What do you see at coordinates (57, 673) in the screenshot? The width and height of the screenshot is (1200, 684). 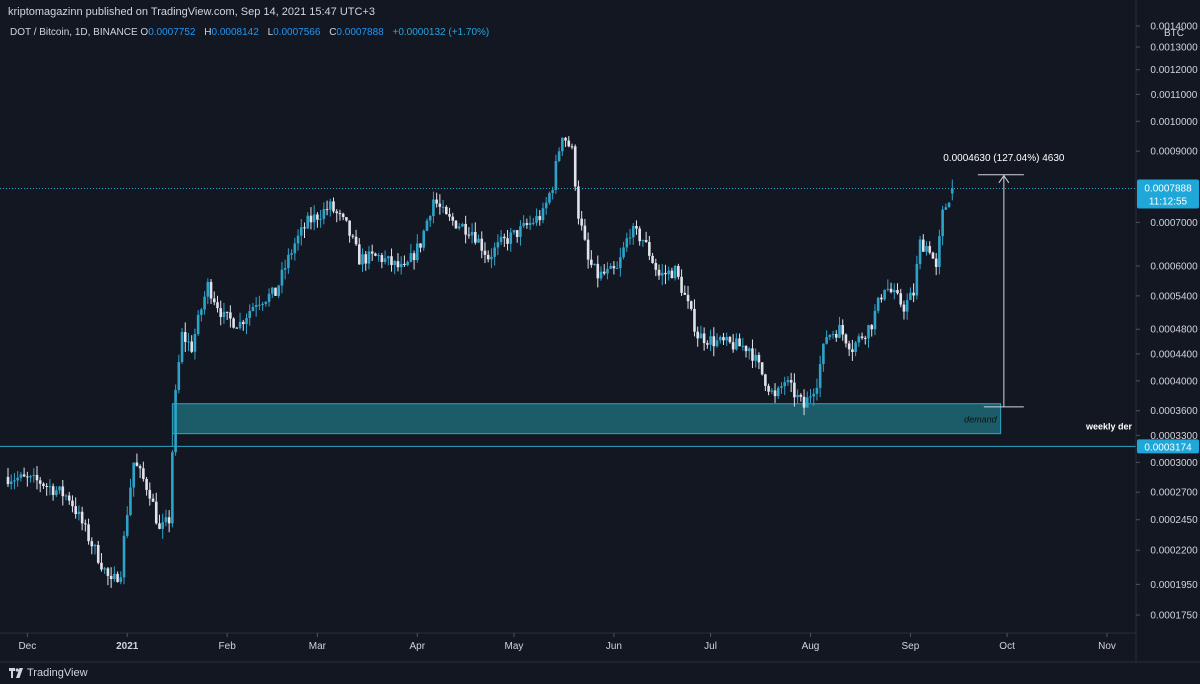 I see `tradingview-brand: TradingView` at bounding box center [57, 673].